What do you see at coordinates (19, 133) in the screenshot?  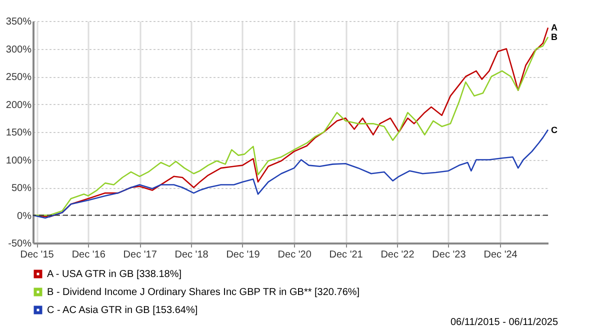 I see `y-tick-label: 150%` at bounding box center [19, 133].